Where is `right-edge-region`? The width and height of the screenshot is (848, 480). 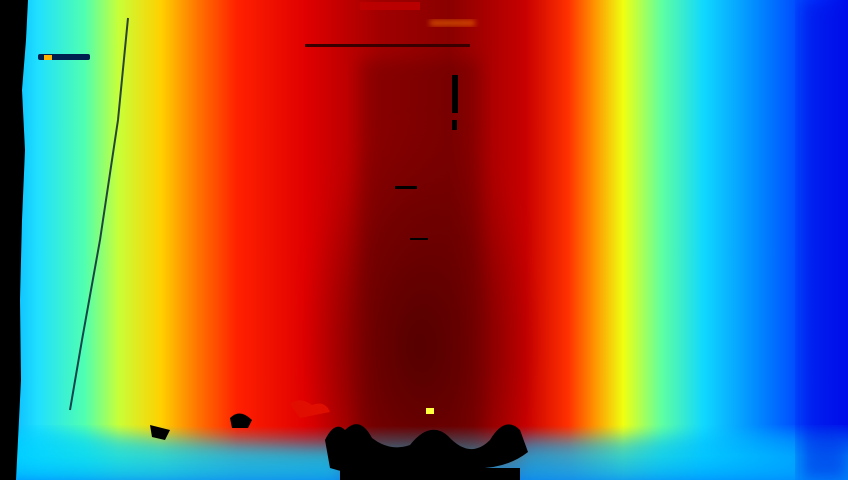 right-edge-region is located at coordinates (824, 240).